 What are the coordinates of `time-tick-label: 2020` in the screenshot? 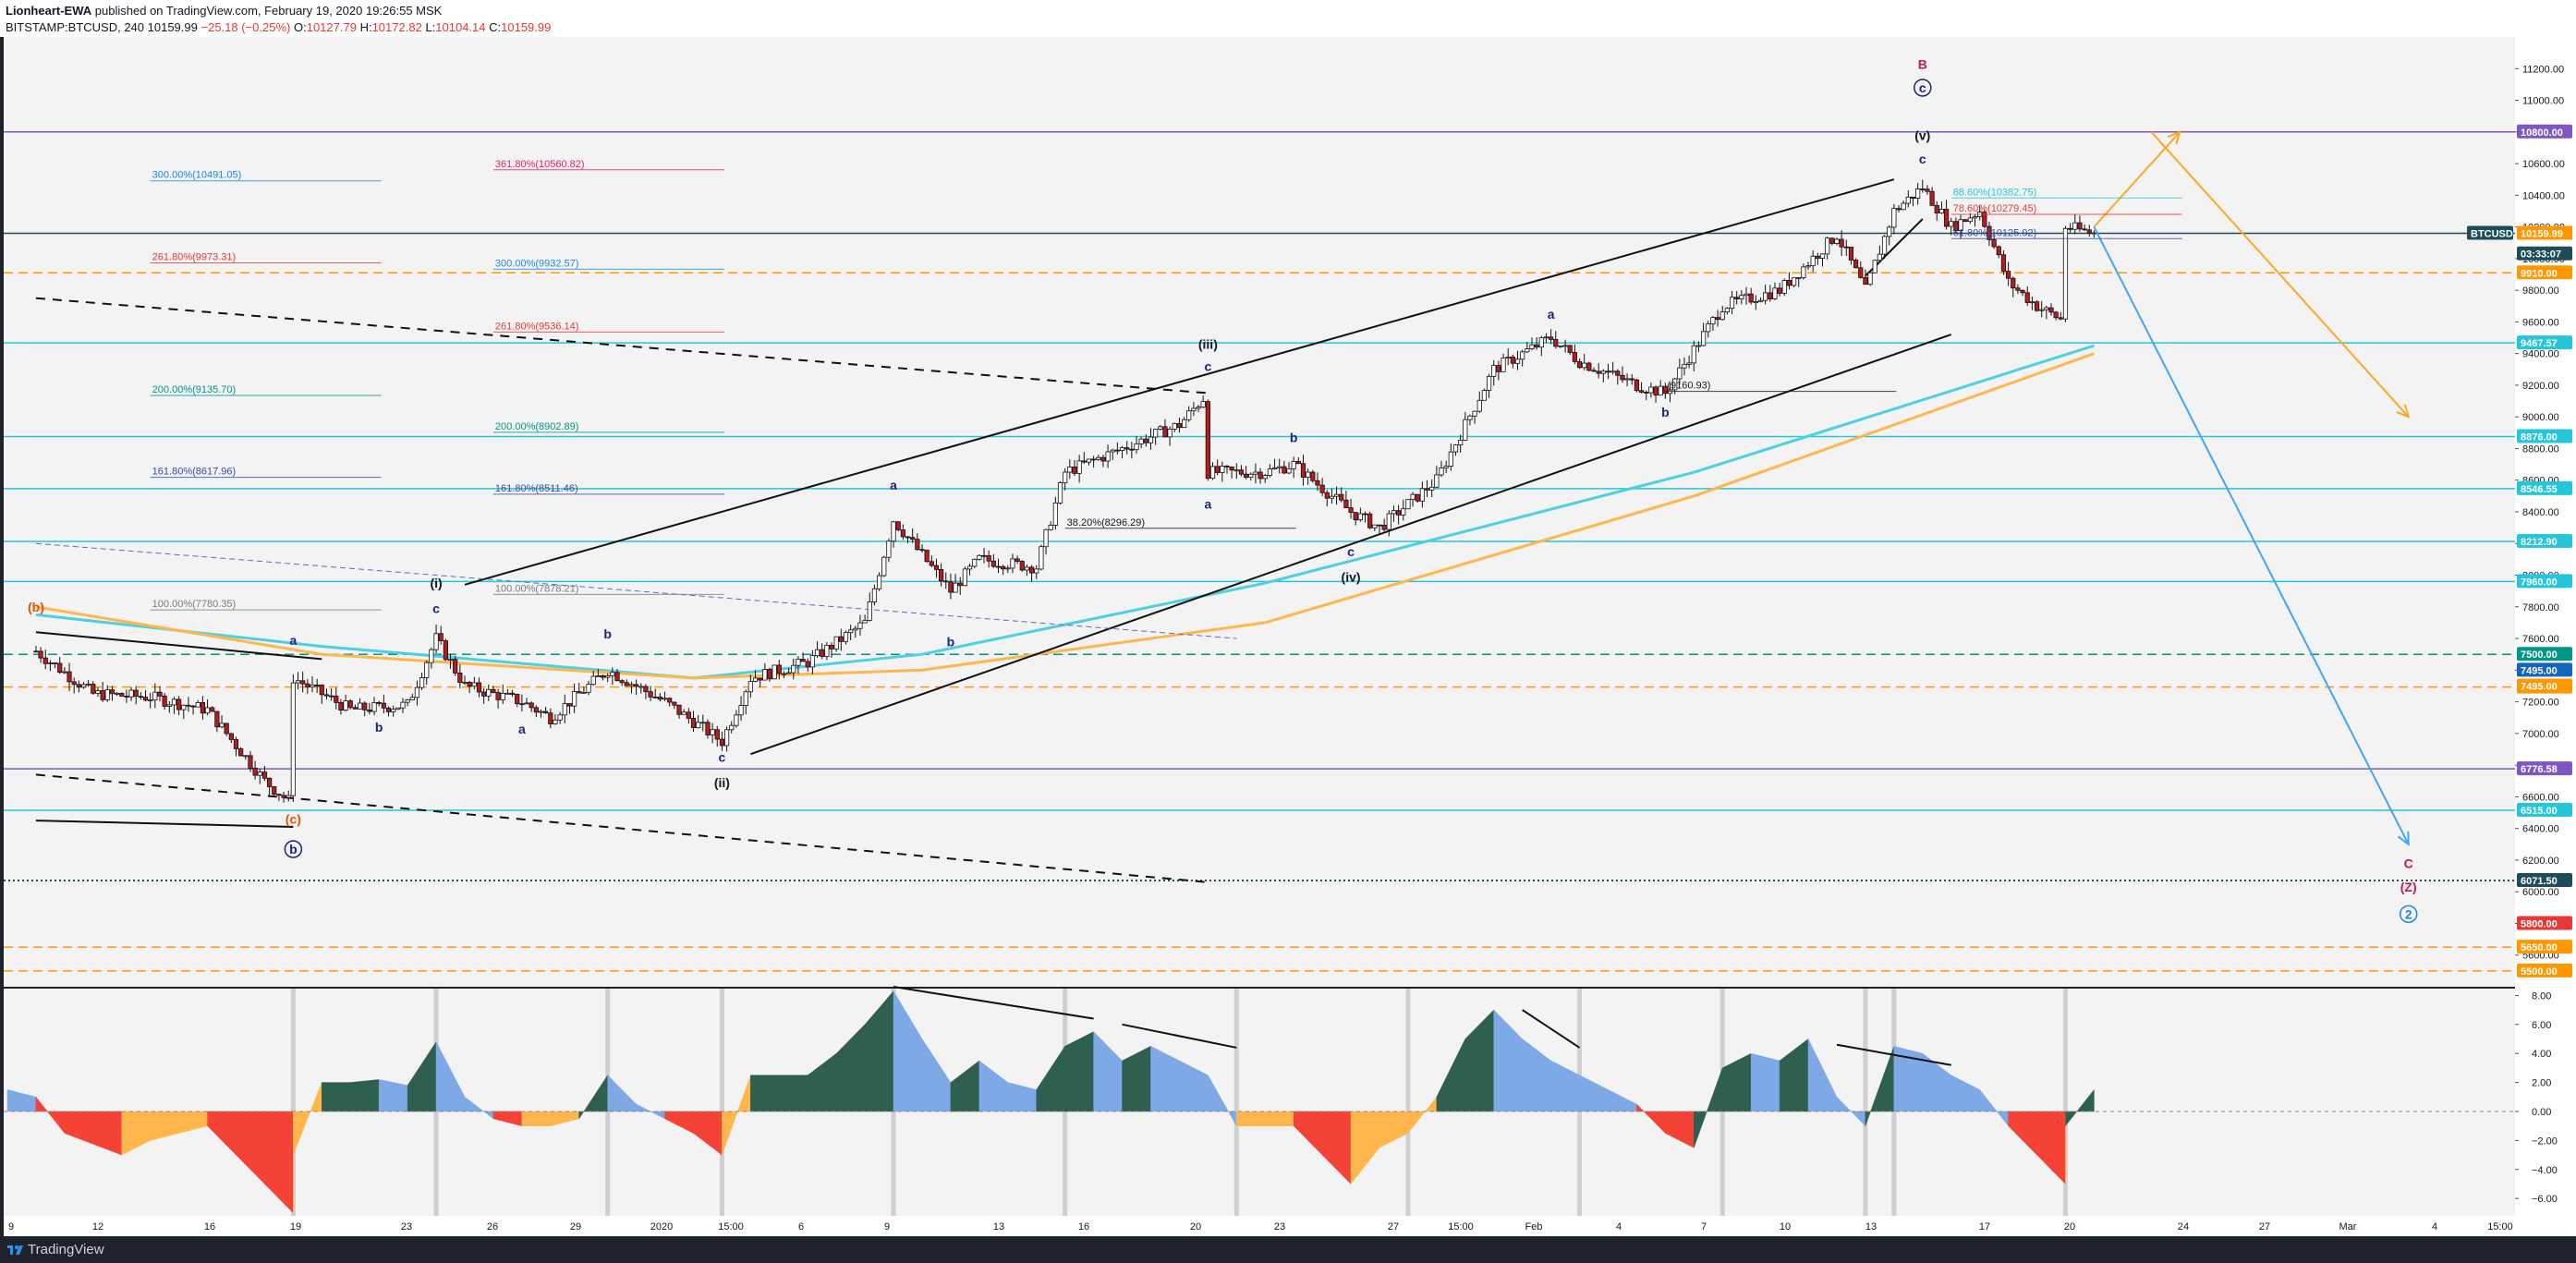 It's located at (661, 1227).